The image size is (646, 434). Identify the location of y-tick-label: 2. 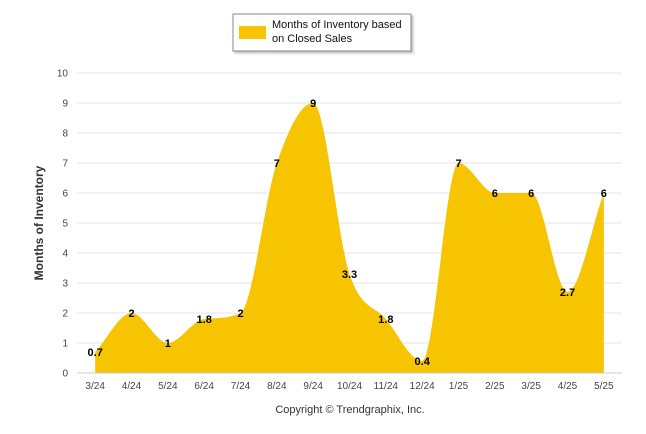
(65, 314).